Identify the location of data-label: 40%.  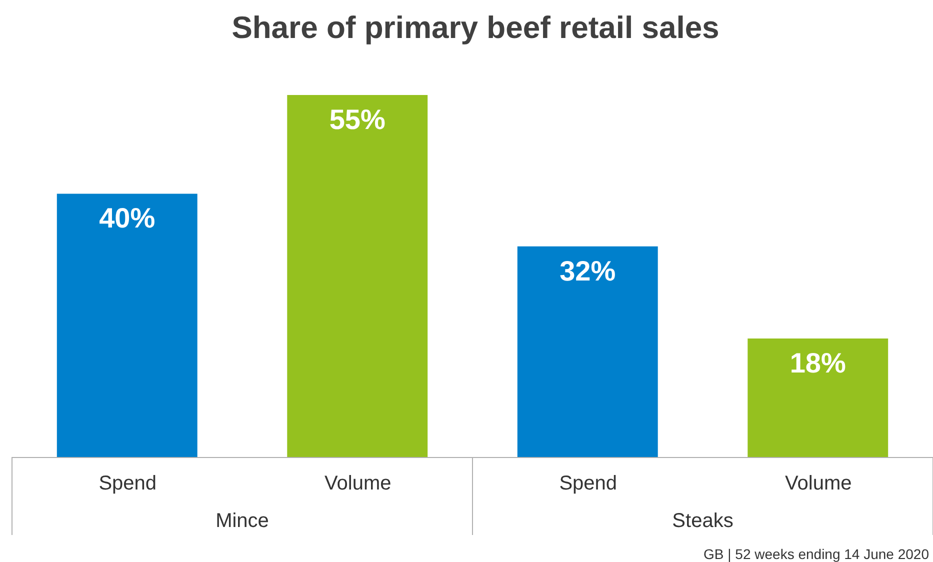
(127, 218).